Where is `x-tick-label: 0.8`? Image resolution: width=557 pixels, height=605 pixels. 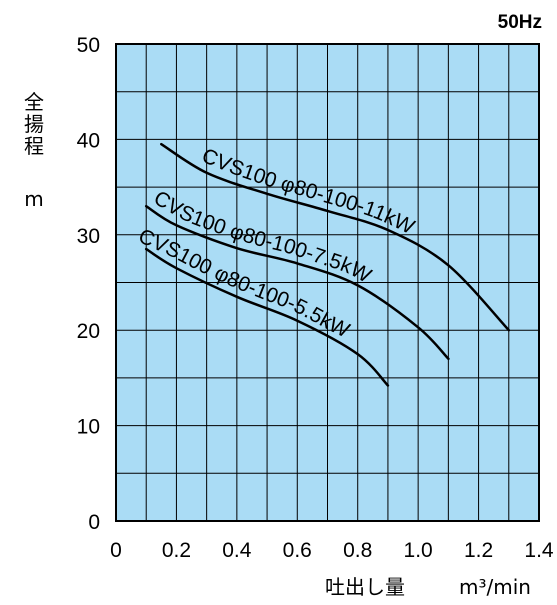
x-tick-label: 0.8 is located at coordinates (357, 550).